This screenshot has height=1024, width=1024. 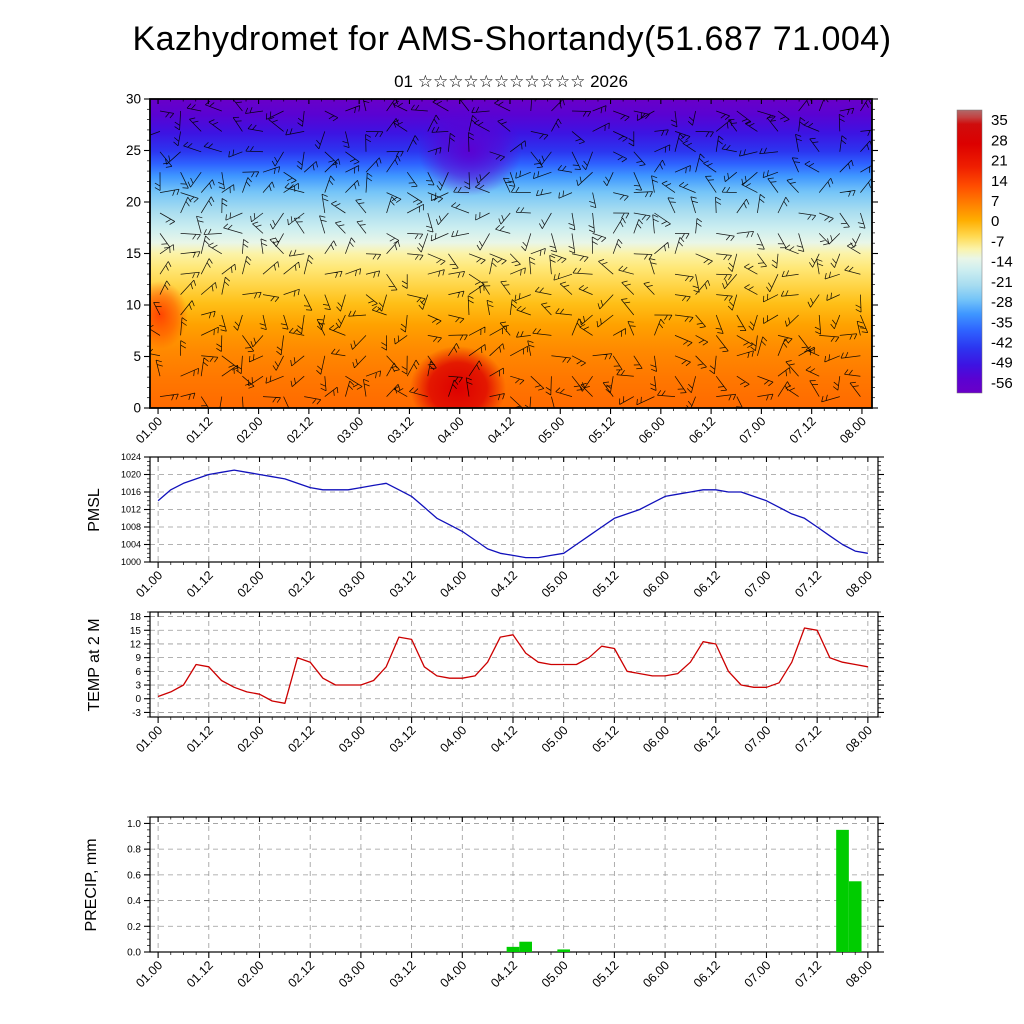 What do you see at coordinates (131, 457) in the screenshot?
I see `svg-text: 1024` at bounding box center [131, 457].